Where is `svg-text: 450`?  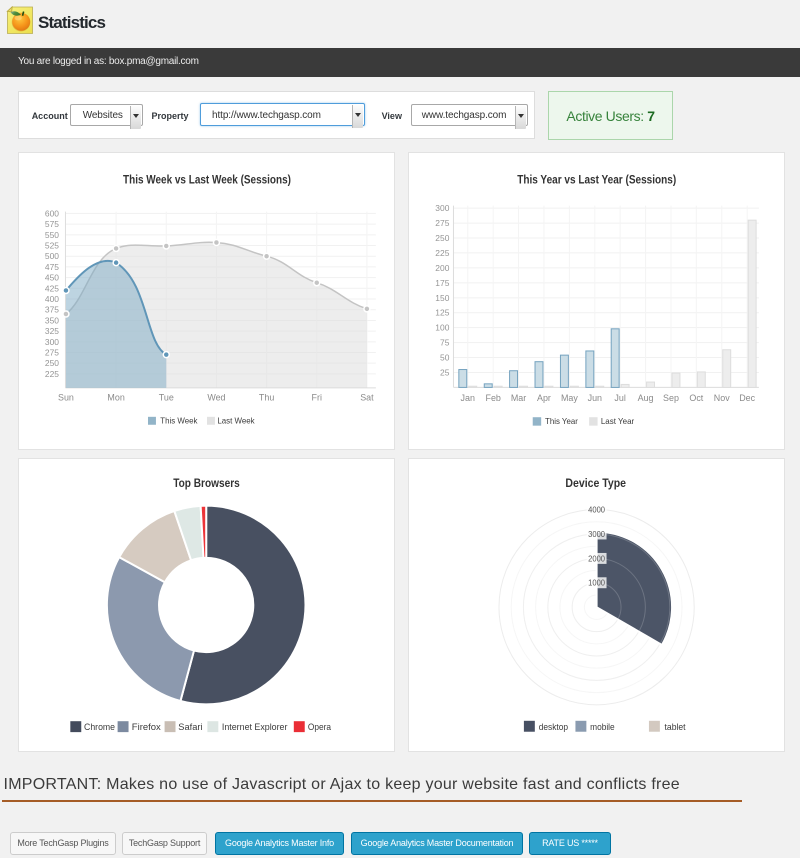
svg-text: 450 is located at coordinates (52, 278).